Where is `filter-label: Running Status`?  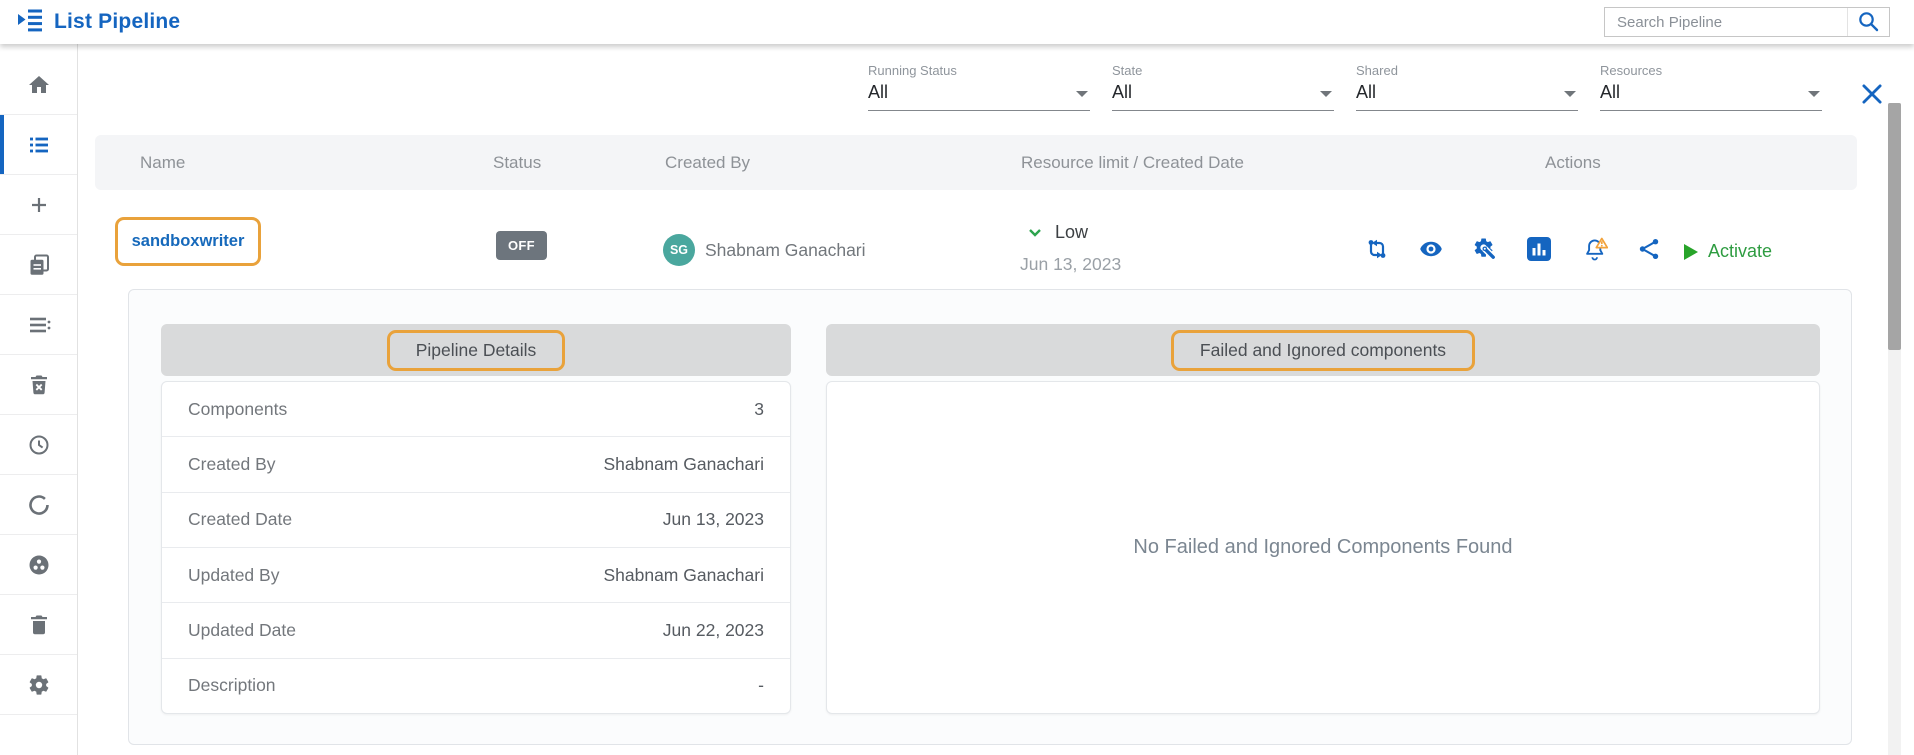 filter-label: Running Status is located at coordinates (912, 70).